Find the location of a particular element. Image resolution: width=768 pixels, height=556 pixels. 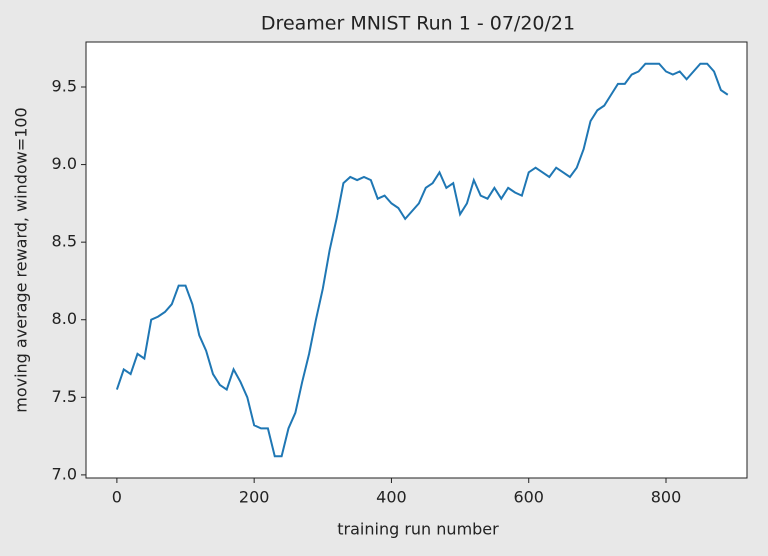

x-axis-label: training run number is located at coordinates (418, 529).